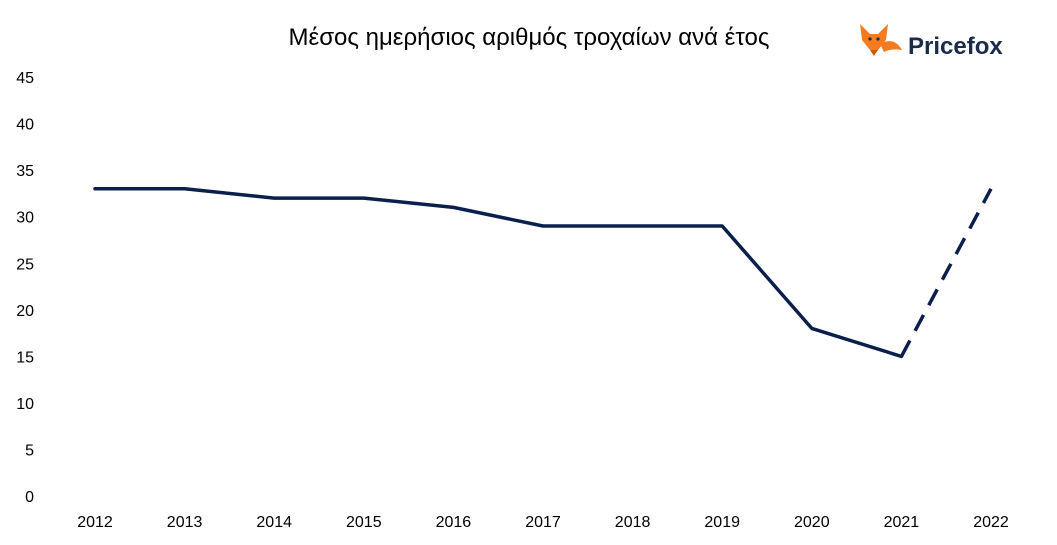 This screenshot has height=545, width=1057. What do you see at coordinates (25, 404) in the screenshot?
I see `y-tick-label: 10` at bounding box center [25, 404].